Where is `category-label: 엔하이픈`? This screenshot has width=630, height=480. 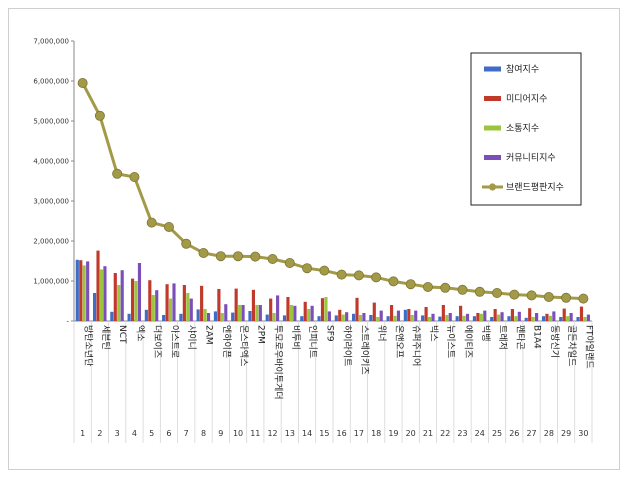 category-label: 엔하이픈 is located at coordinates (226, 341).